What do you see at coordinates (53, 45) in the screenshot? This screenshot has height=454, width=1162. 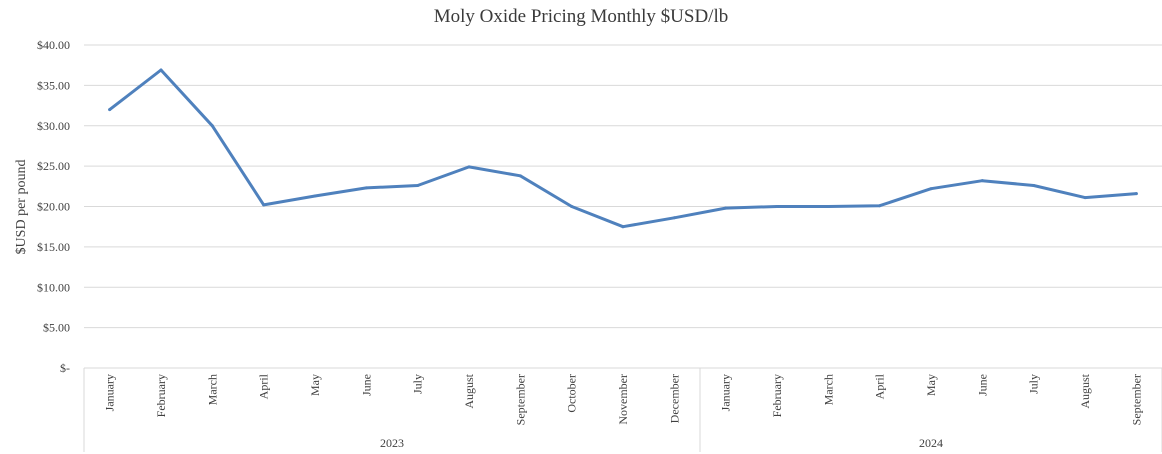 I see `y-tick-label: $40.00` at bounding box center [53, 45].